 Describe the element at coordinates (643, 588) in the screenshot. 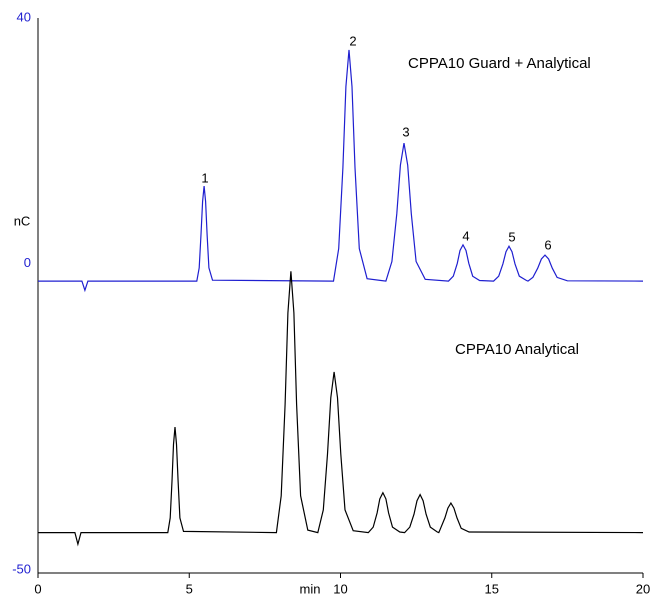

I see `x-tick-label: 20` at that location.